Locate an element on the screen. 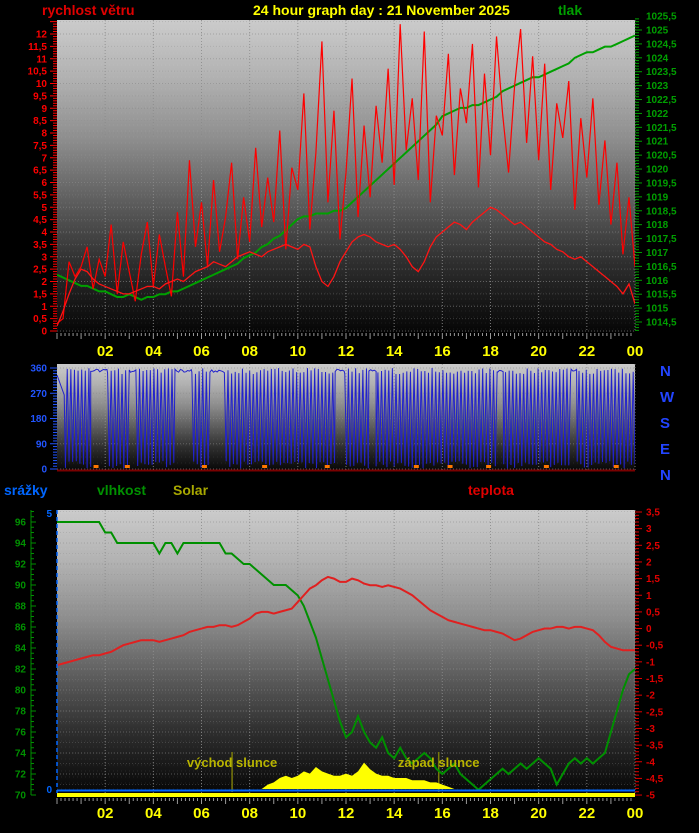 This screenshot has width=699, height=833. pressure-legend: tlak is located at coordinates (570, 10).